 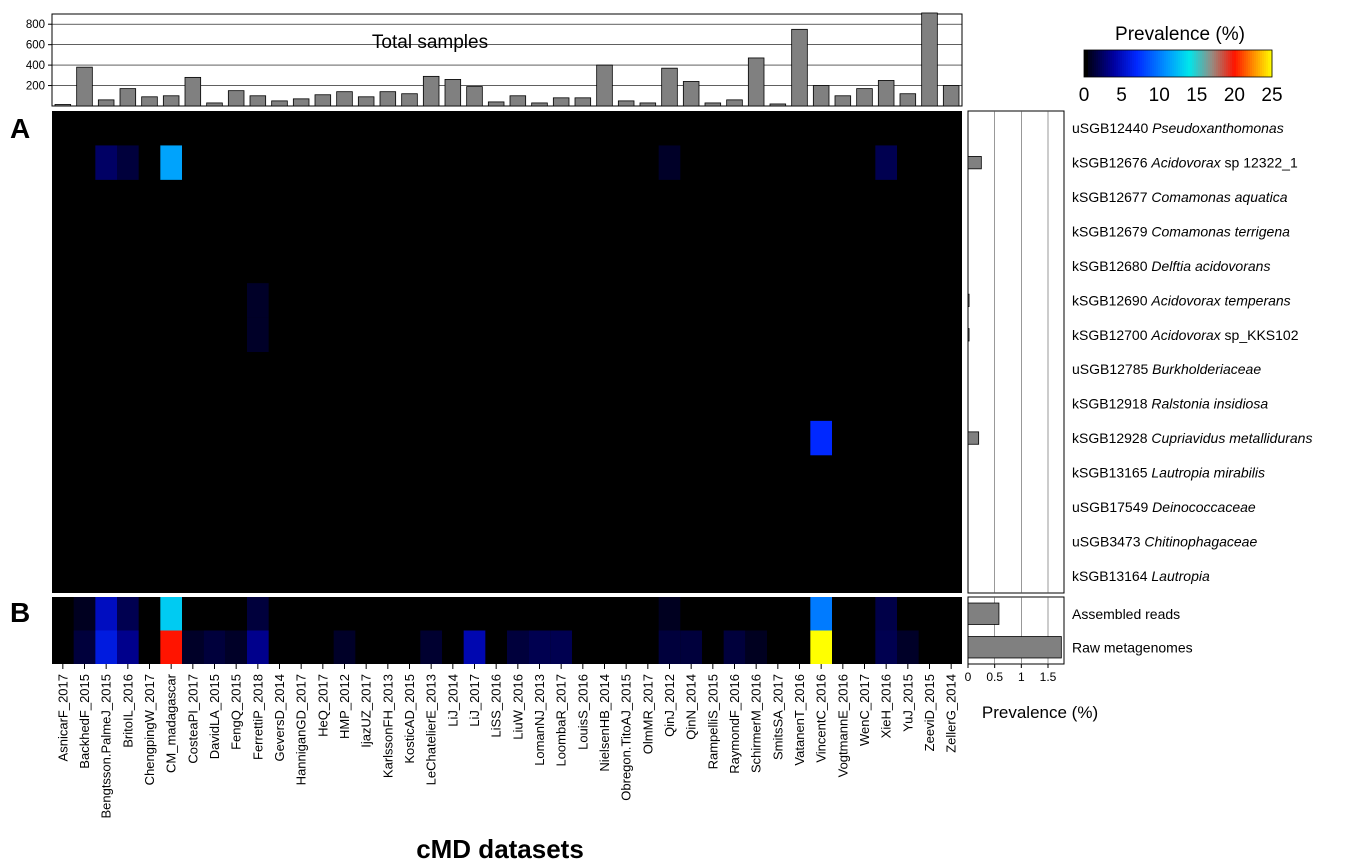 What do you see at coordinates (1206, 369) in the screenshot?
I see `taxon-name: Burkholderiaceae` at bounding box center [1206, 369].